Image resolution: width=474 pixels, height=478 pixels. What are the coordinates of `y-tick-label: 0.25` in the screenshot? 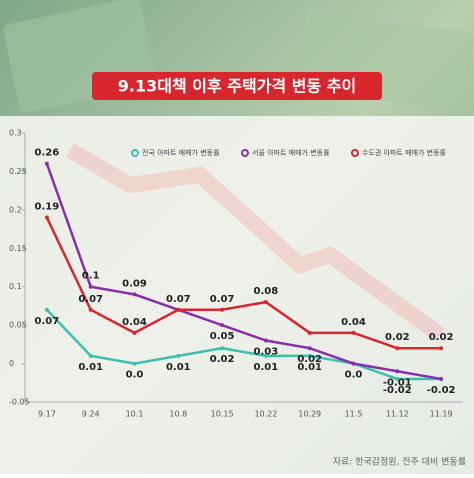 It's located at (18, 171).